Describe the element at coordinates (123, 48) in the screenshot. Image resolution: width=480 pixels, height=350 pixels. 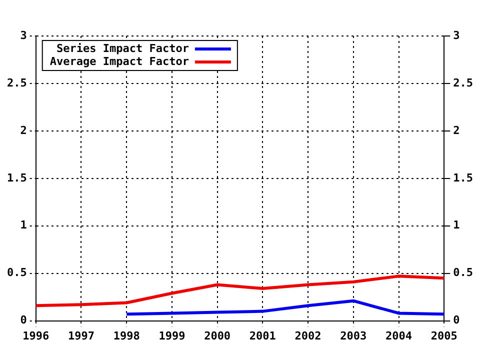
I see `legend-label: Series Impact Factor` at that location.